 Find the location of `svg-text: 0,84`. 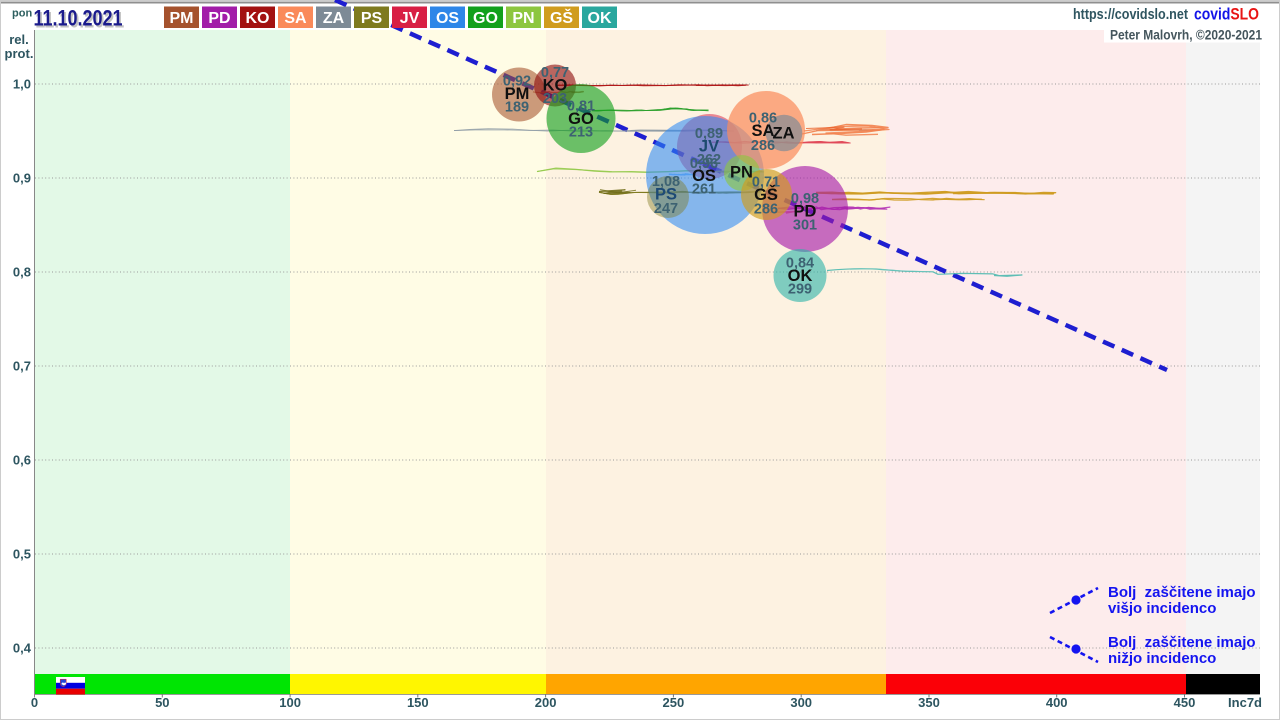

svg-text: 0,84 is located at coordinates (800, 263).